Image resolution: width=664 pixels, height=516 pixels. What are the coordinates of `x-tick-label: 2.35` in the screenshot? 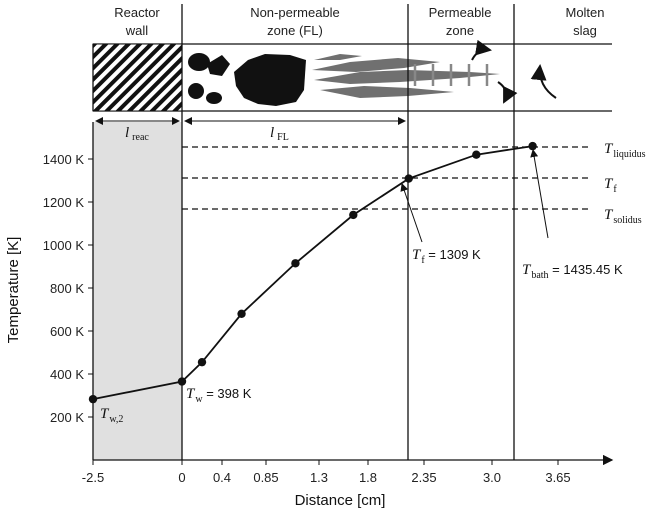 It's located at (423, 477).